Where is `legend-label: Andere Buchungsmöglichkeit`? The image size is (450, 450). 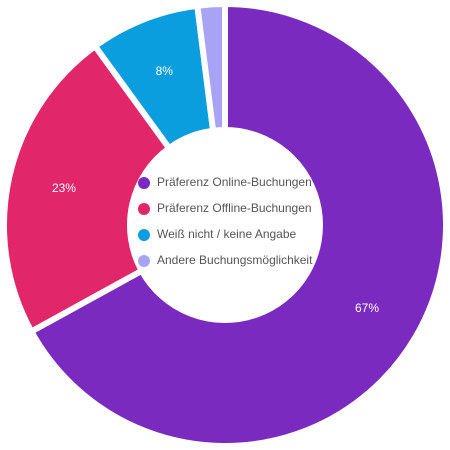 legend-label: Andere Buchungsmöglichkeit is located at coordinates (235, 260).